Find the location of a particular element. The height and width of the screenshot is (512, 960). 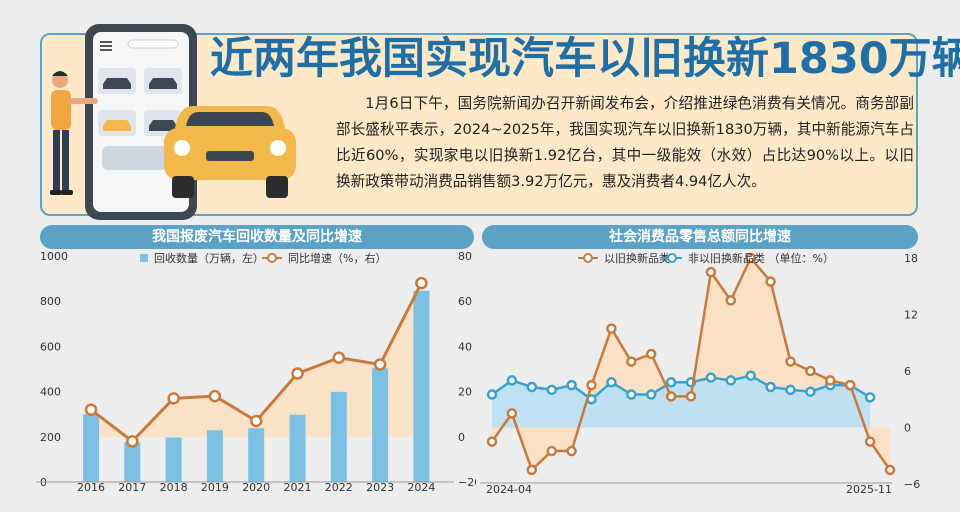

illustration is located at coordinates (173, 122).